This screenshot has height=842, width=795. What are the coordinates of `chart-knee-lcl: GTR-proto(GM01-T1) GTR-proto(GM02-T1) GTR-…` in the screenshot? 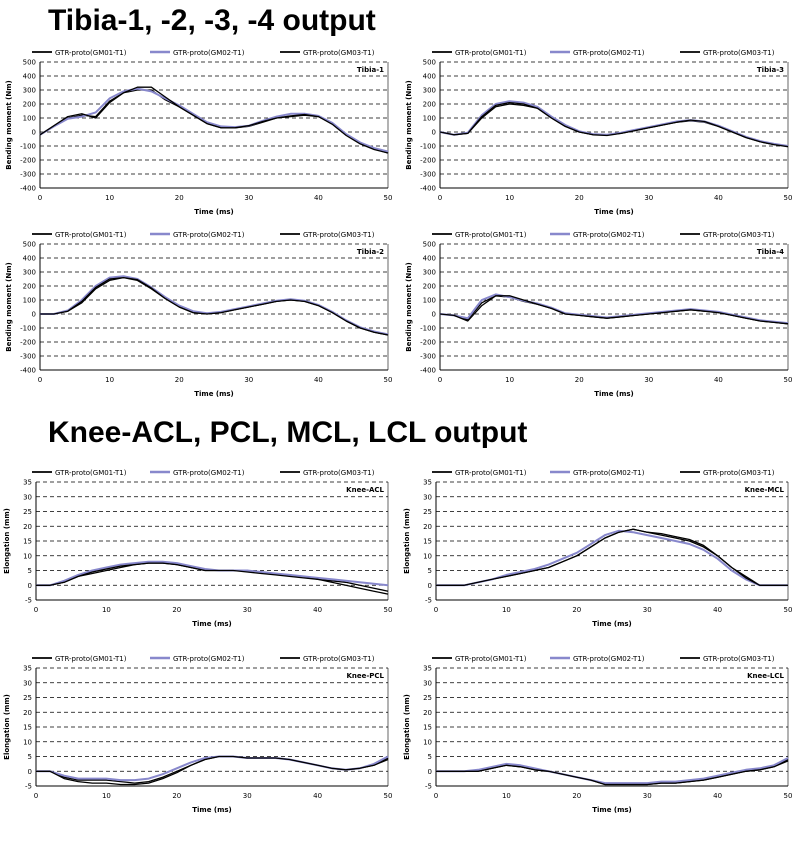 It's located at (598, 734).